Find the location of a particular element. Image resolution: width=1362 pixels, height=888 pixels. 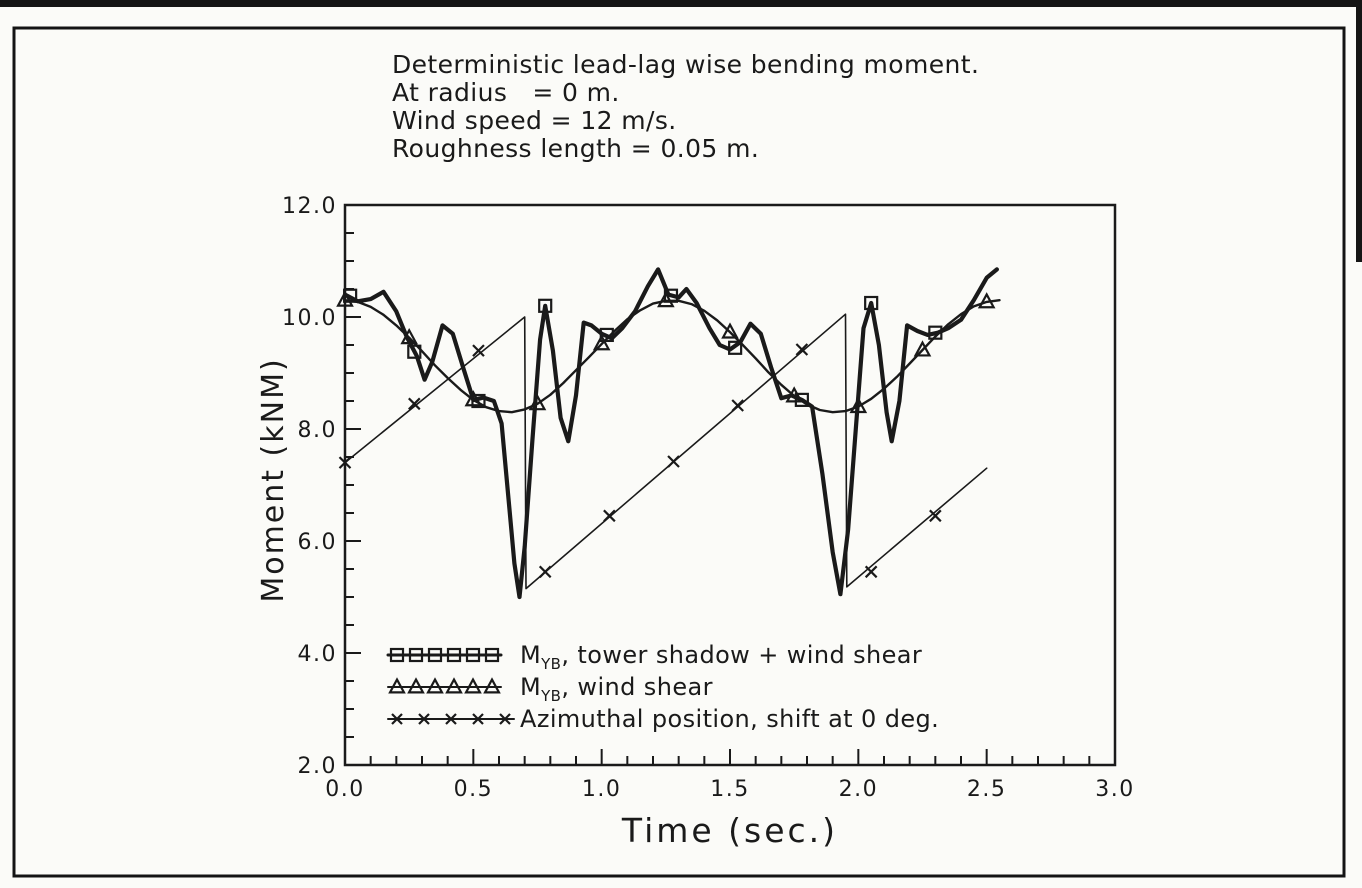

x-axis-label: Time (sec.) is located at coordinates (729, 830).